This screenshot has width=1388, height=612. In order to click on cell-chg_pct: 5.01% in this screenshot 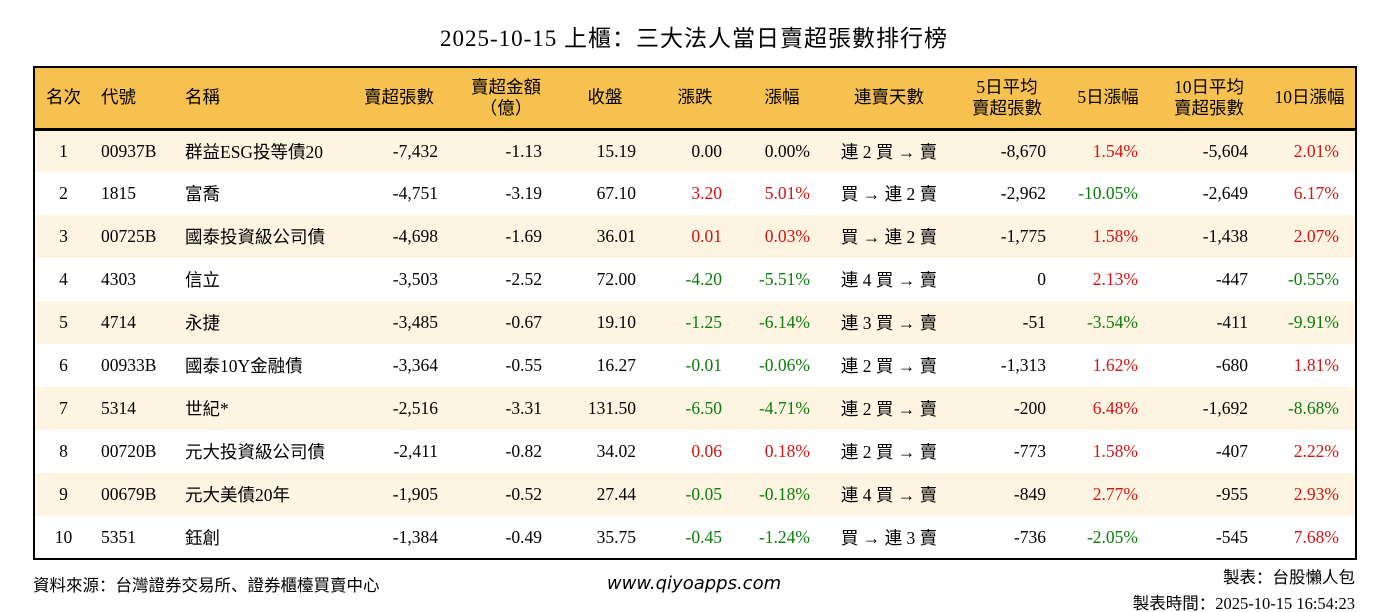, I will do `click(787, 193)`.